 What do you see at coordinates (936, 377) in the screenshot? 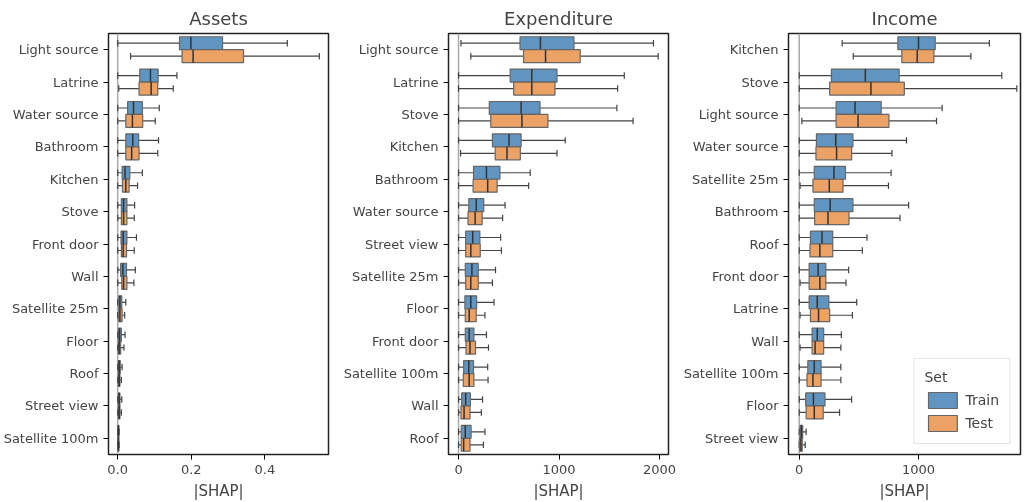
I see `legend-title: Set` at bounding box center [936, 377].